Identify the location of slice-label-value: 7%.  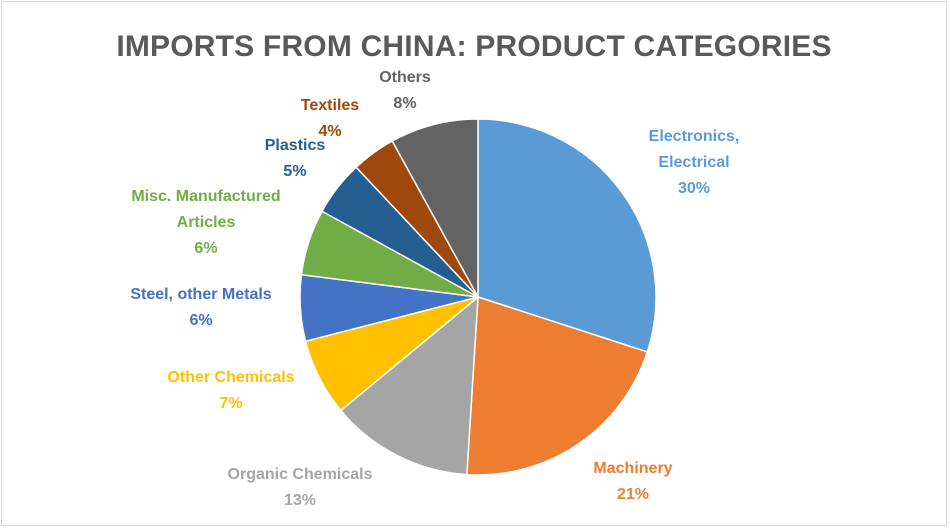
(231, 403).